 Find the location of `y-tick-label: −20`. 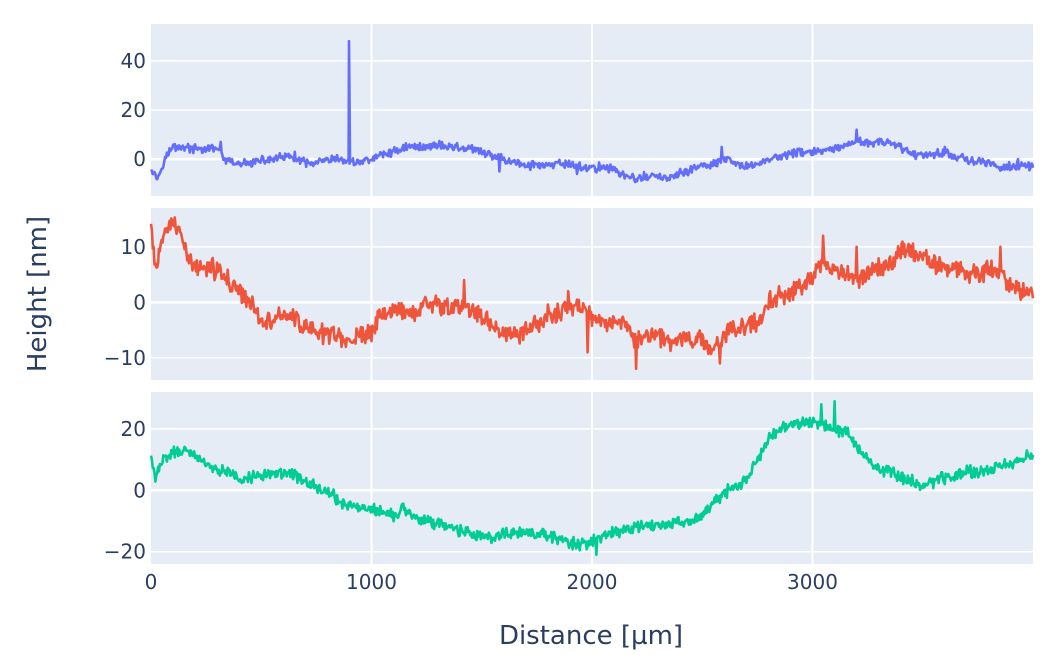

y-tick-label: −20 is located at coordinates (125, 552).